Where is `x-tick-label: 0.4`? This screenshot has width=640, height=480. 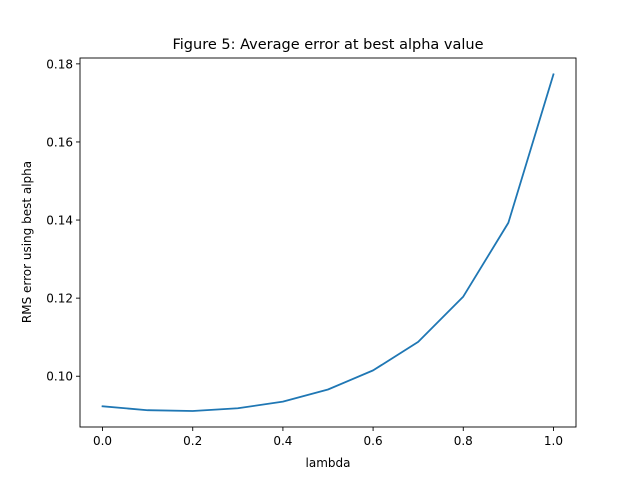 x-tick-label: 0.4 is located at coordinates (282, 441).